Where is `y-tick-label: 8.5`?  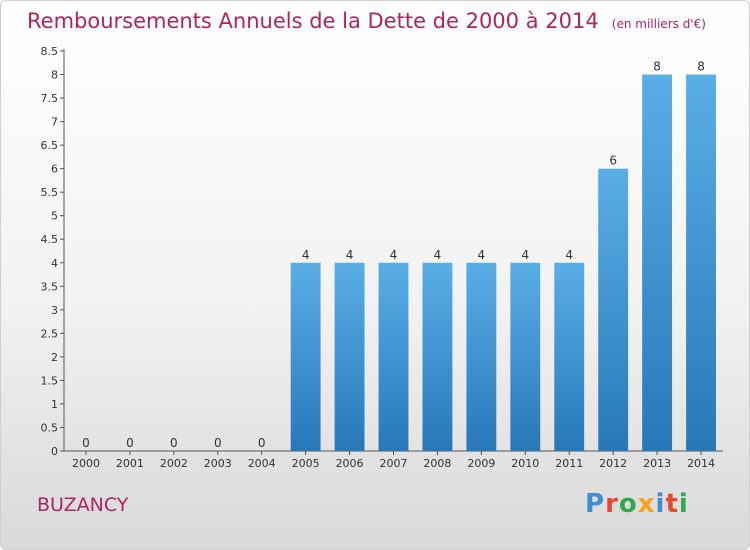
y-tick-label: 8.5 is located at coordinates (50, 51).